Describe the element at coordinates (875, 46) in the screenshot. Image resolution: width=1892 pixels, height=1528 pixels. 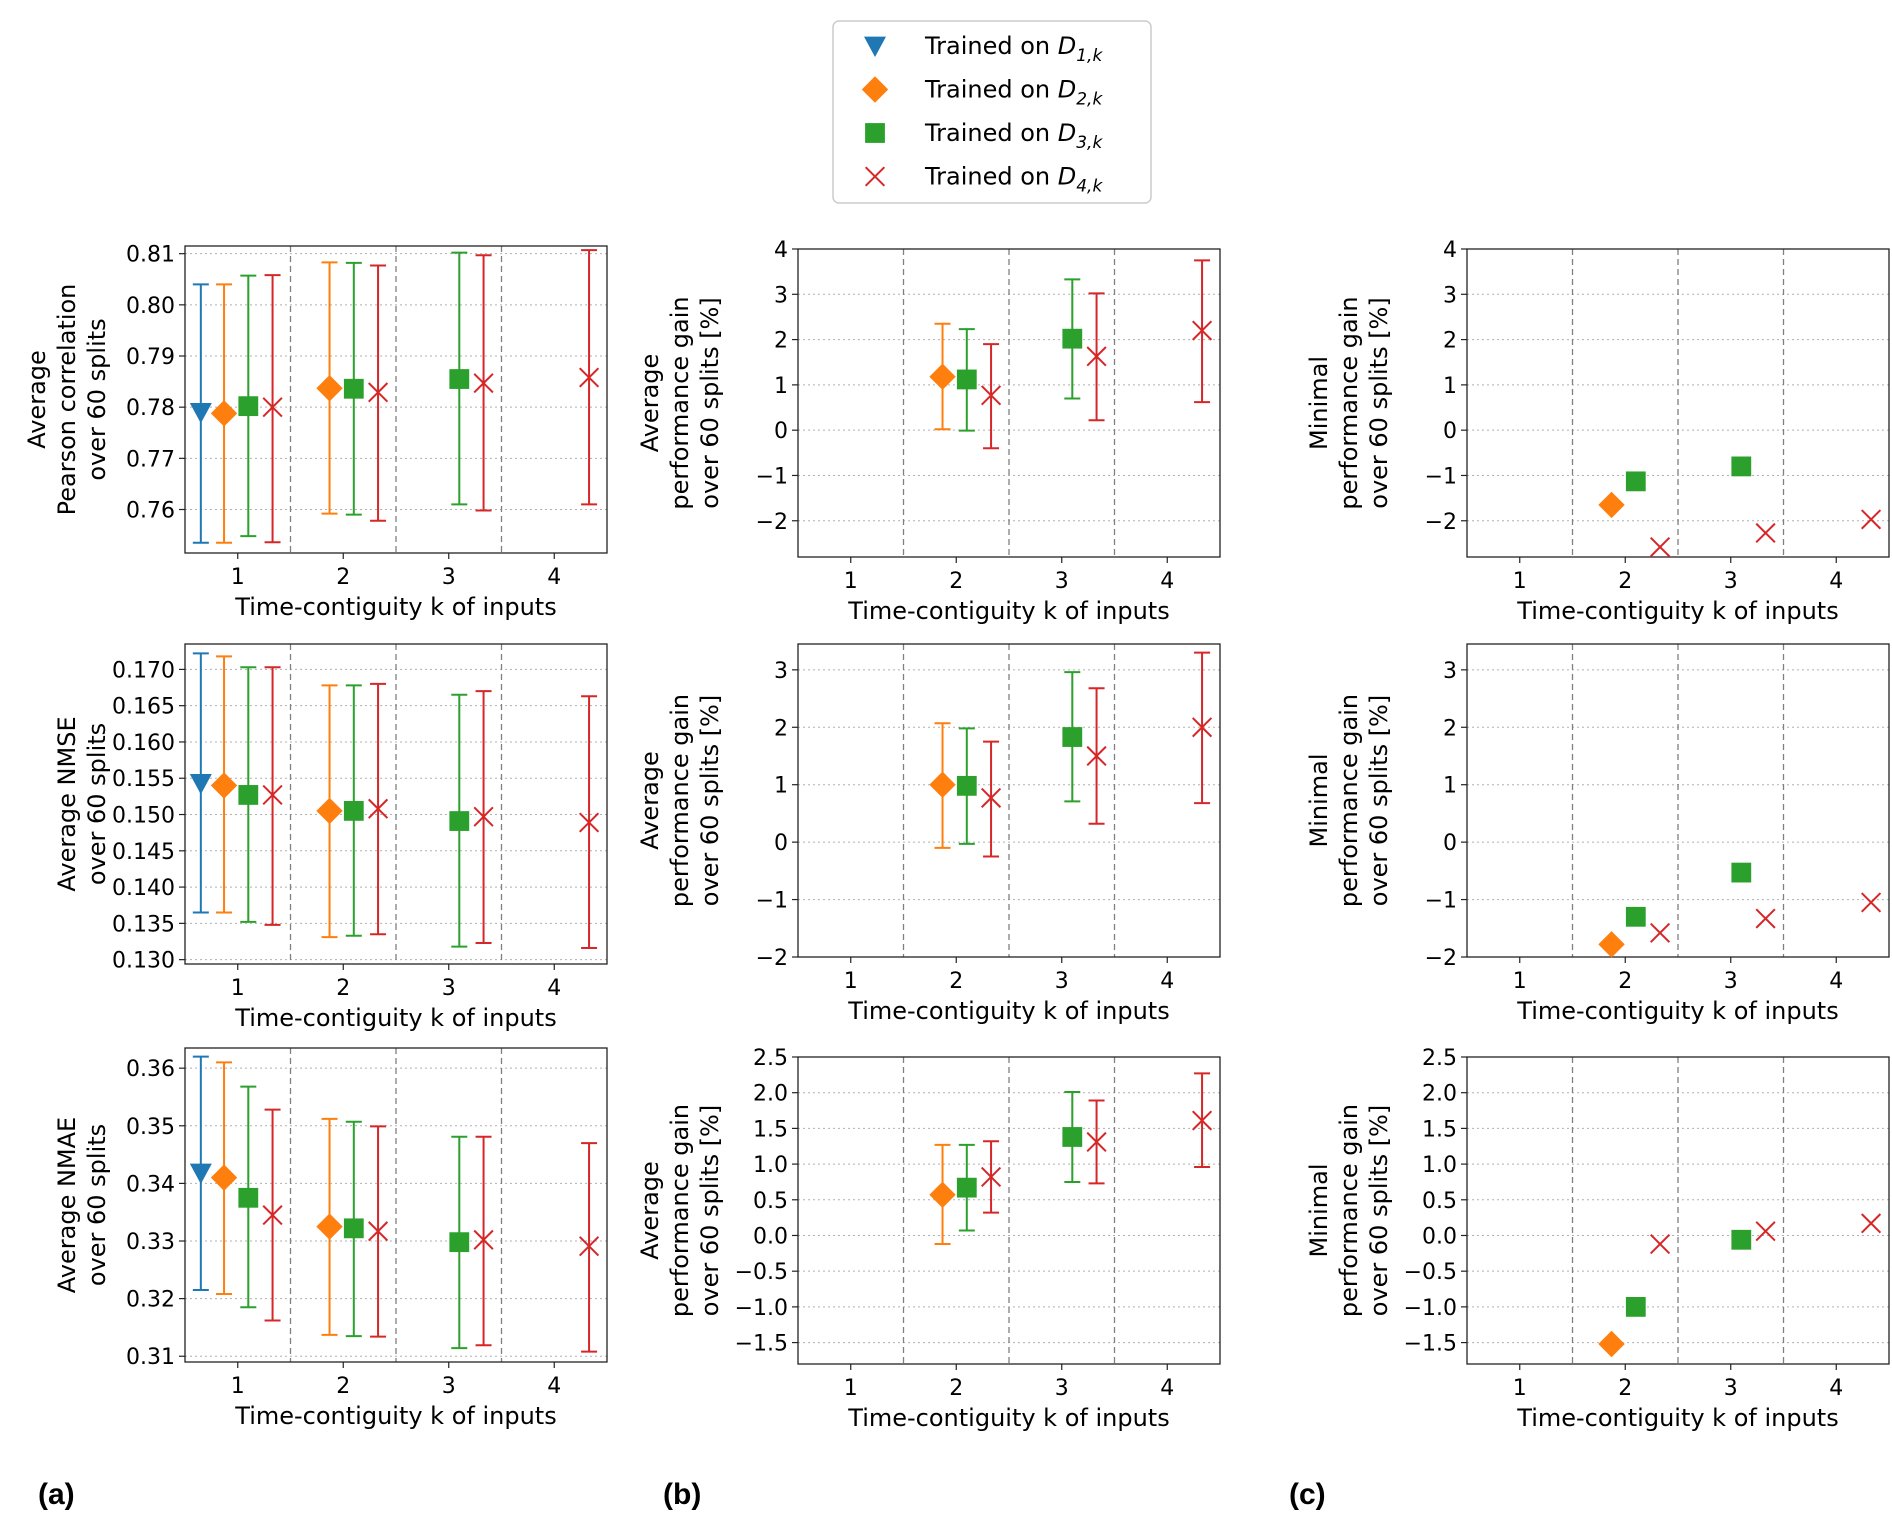
I see `legend-marker-d1` at that location.